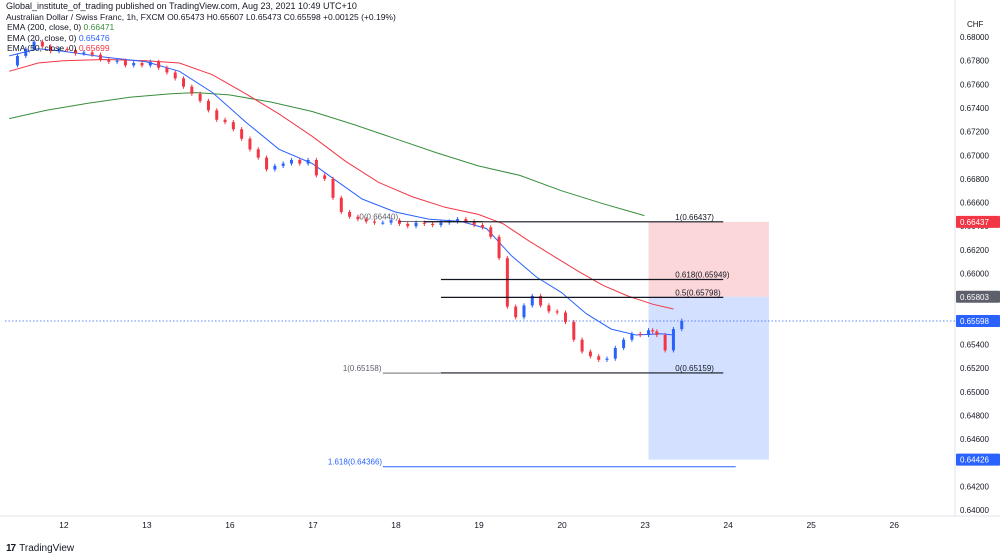  Describe the element at coordinates (60, 27) in the screenshot. I see `legend-ema-200: EMA (200, close, 0) 0.66471` at that location.